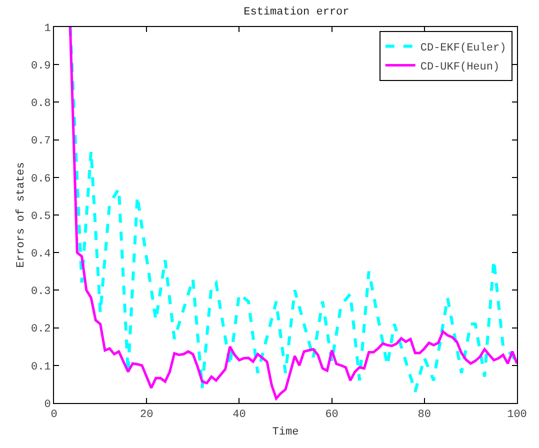  I want to click on y-tick-label: 0.6, so click(40, 179).